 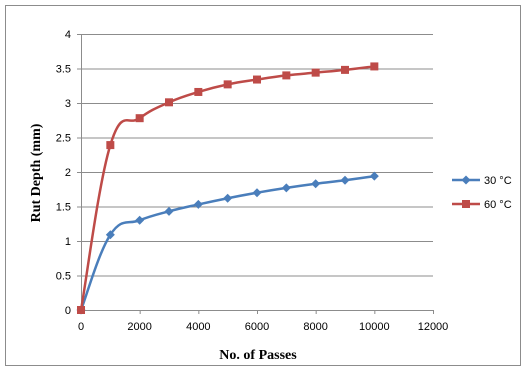 I want to click on legend-label: 60 °C, so click(x=498, y=205).